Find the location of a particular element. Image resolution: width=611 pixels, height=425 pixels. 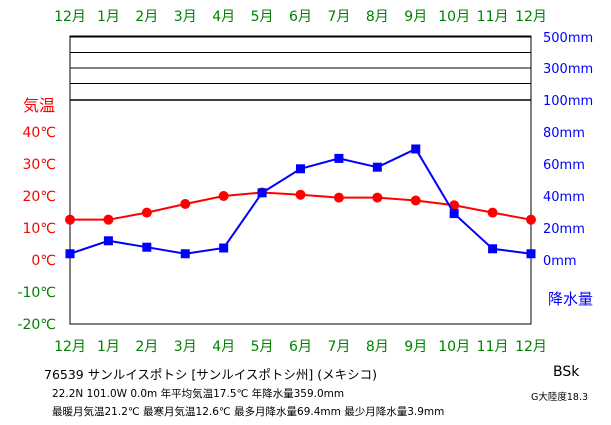

temp-tick-label: 10℃ is located at coordinates (39, 229).